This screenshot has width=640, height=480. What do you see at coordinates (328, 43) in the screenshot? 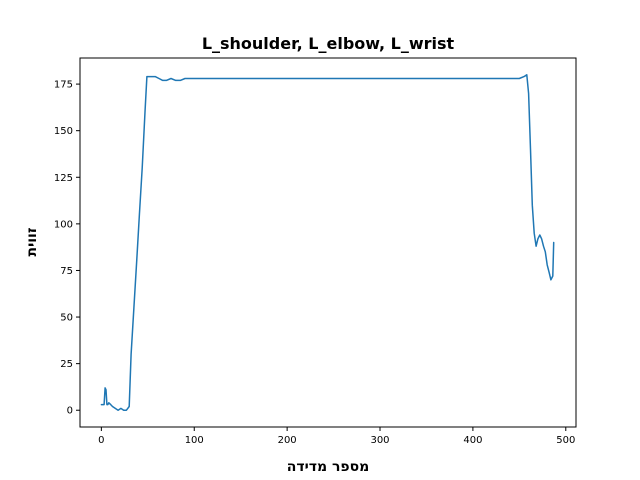
I see `chart-title: L_shoulder, L_elbow, L_wrist` at bounding box center [328, 43].